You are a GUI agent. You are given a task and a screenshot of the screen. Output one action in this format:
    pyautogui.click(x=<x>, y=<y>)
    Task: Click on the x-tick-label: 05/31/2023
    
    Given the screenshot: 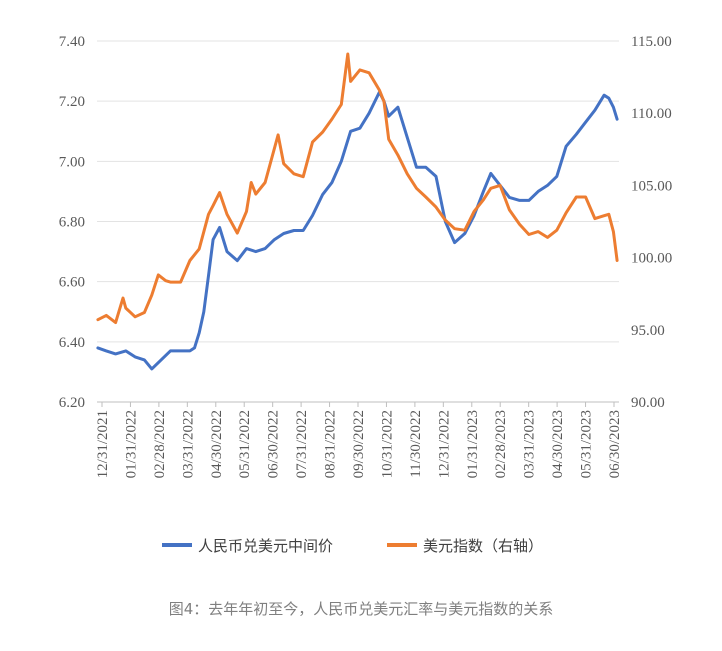 What is the action you would take?
    pyautogui.click(x=587, y=444)
    